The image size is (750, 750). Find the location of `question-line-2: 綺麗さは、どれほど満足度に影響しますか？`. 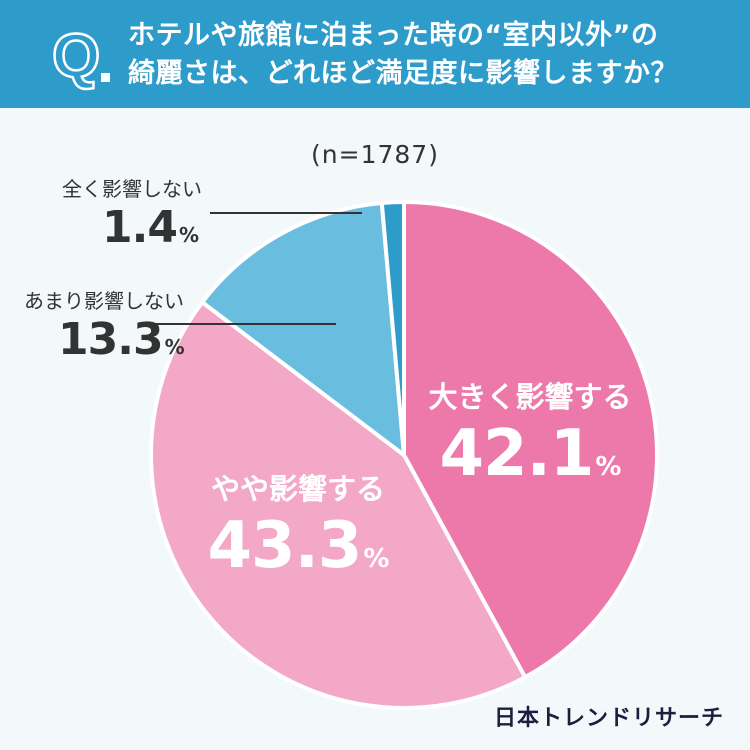

question-line-2: 綺麗さは、どれほど満足度に影響しますか？ is located at coordinates (403, 73).